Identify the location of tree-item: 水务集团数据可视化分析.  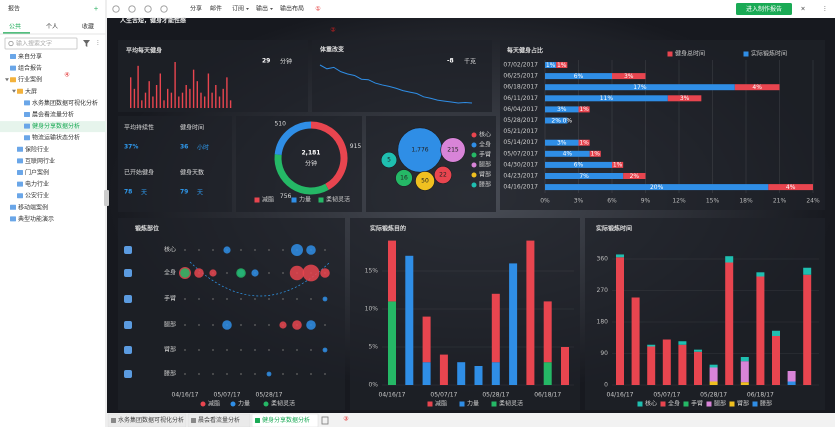
(65, 103).